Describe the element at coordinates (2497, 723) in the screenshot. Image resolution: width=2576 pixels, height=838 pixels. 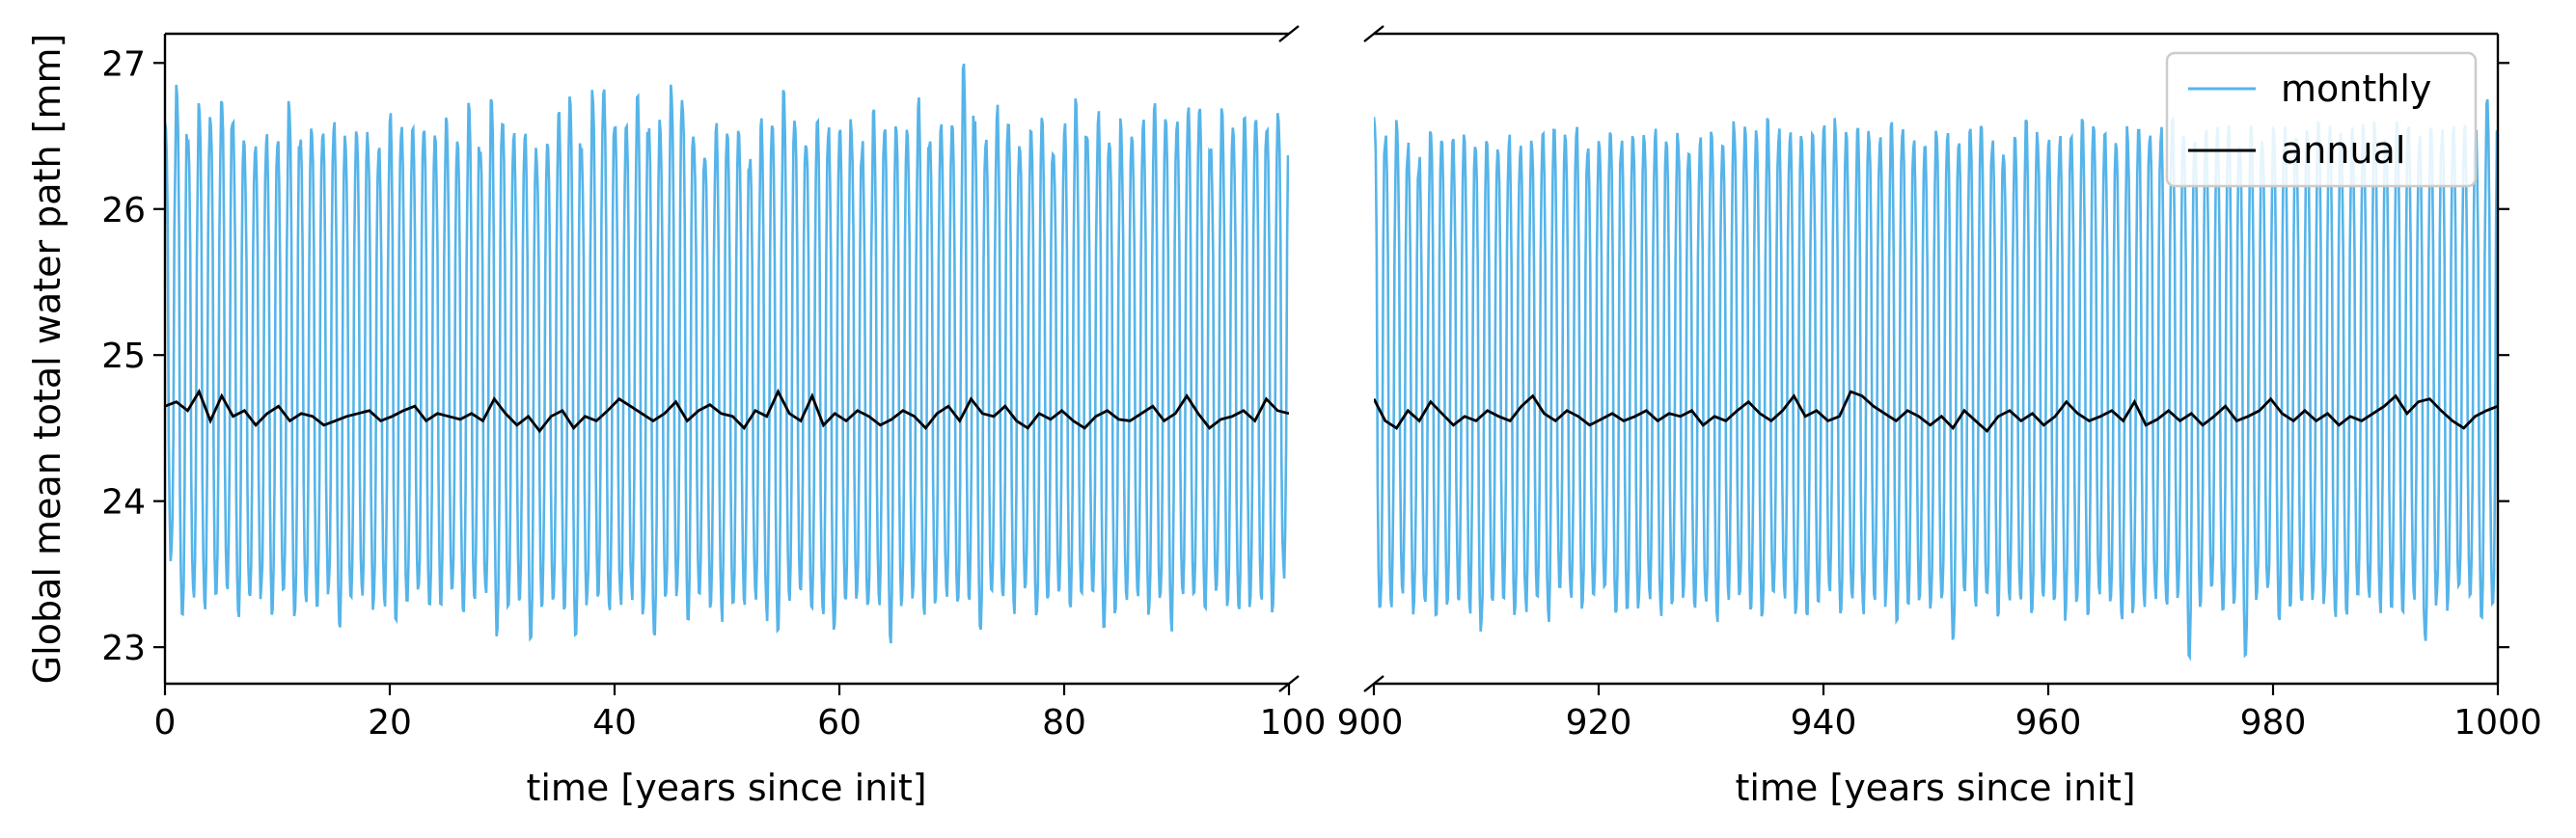
I see `x-tick-label: 1000` at that location.